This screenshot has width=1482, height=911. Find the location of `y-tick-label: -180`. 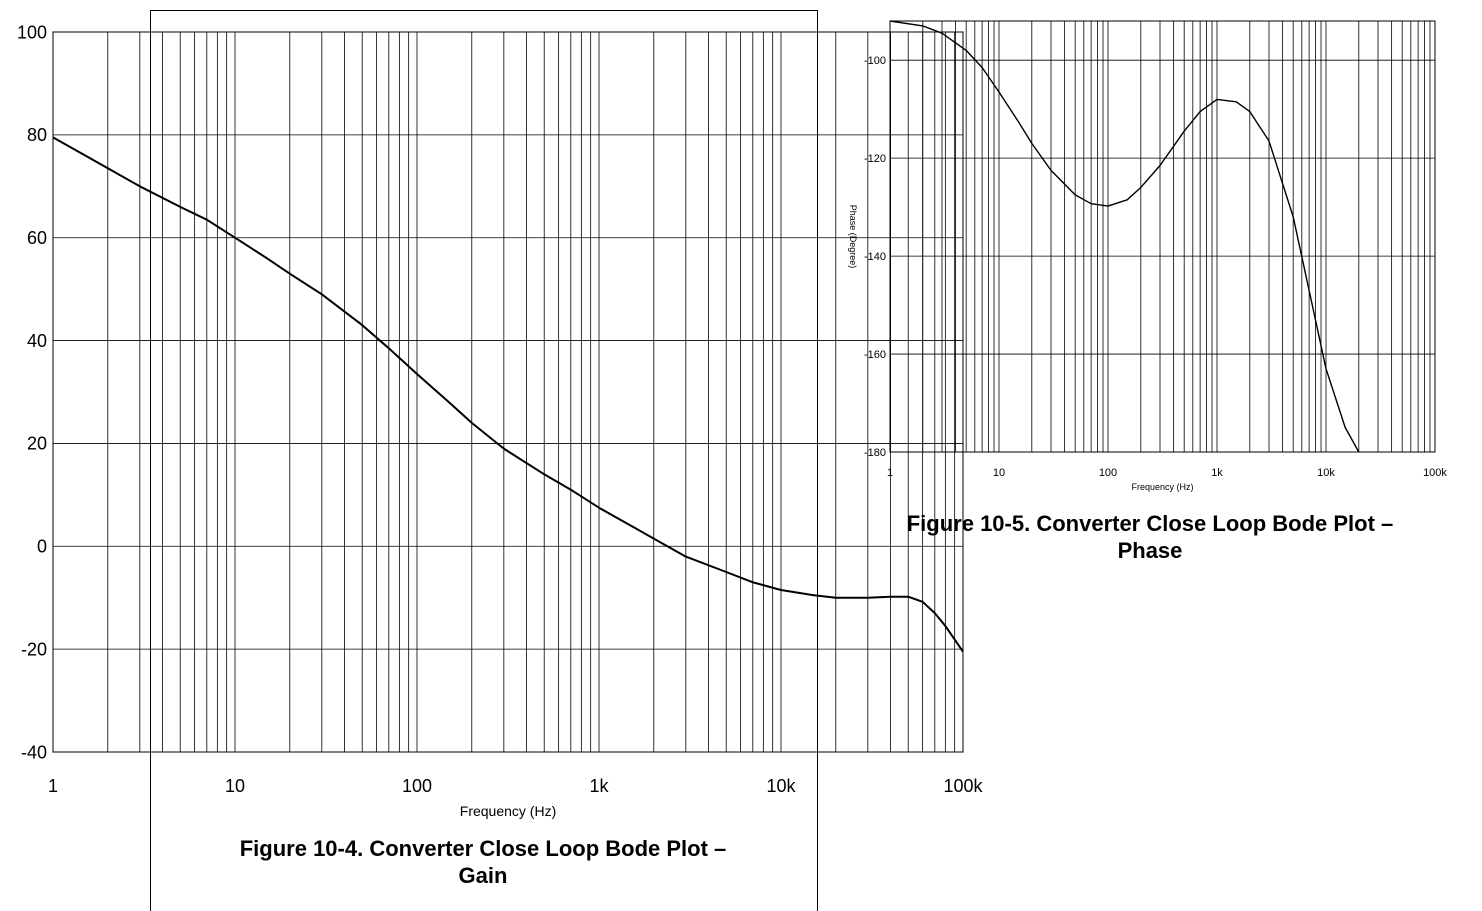

y-tick-label: -180 is located at coordinates (875, 453).